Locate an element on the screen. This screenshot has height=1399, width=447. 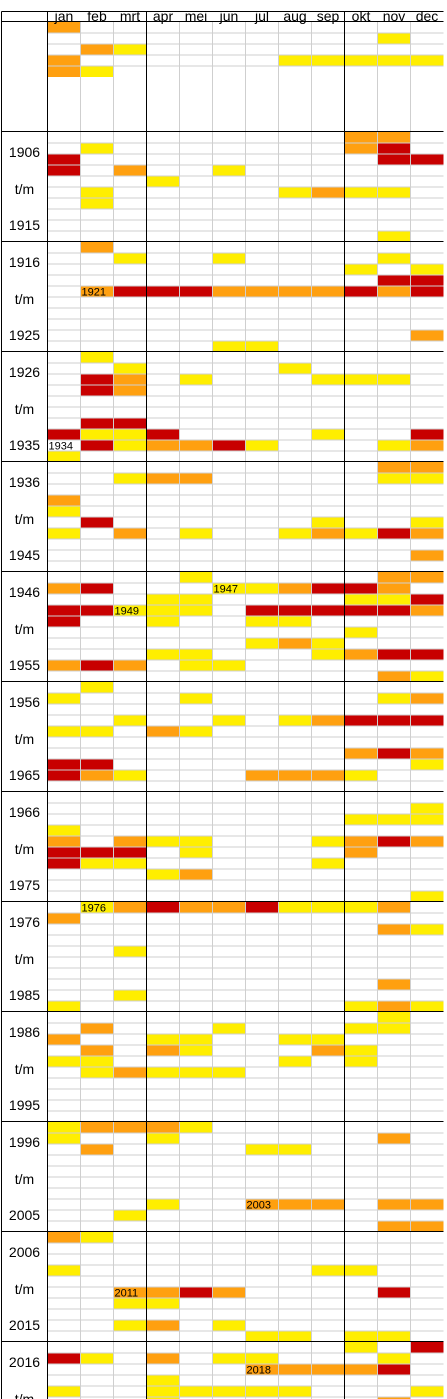
decade-label-first: 1996 is located at coordinates (24, 1142).